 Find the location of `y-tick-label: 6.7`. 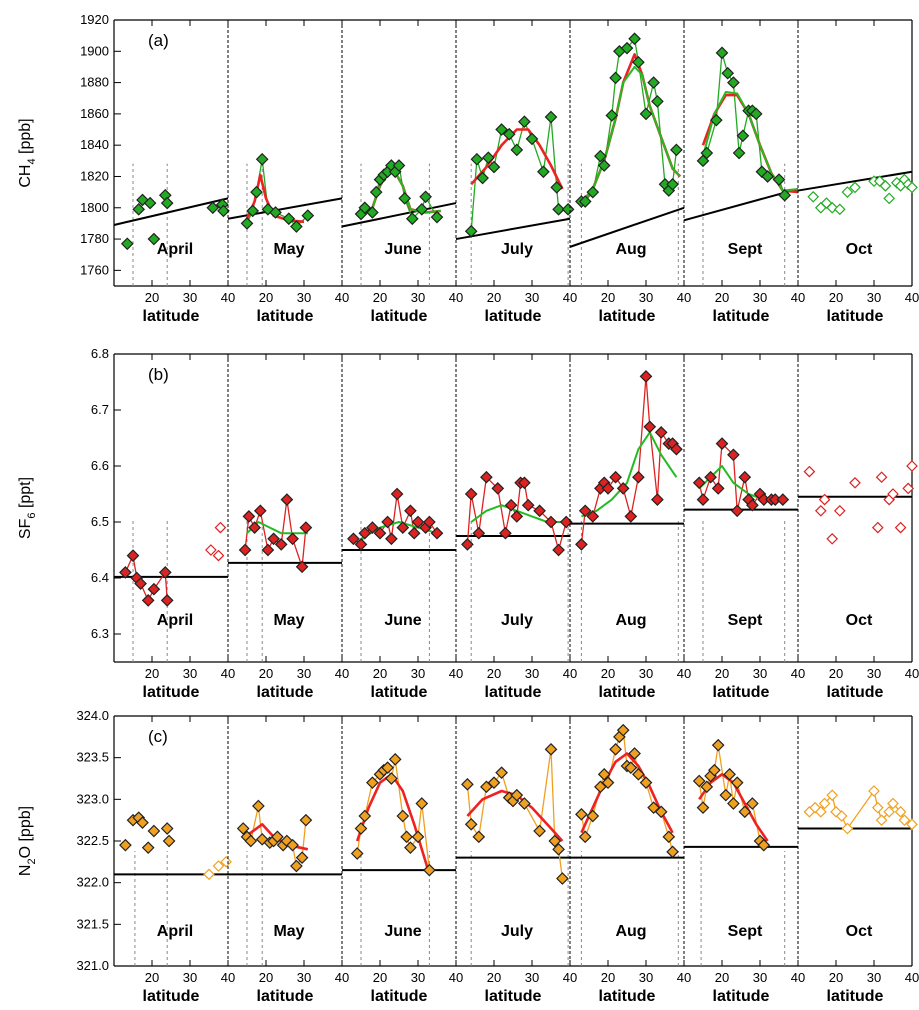

y-tick-label: 6.7 is located at coordinates (100, 409).